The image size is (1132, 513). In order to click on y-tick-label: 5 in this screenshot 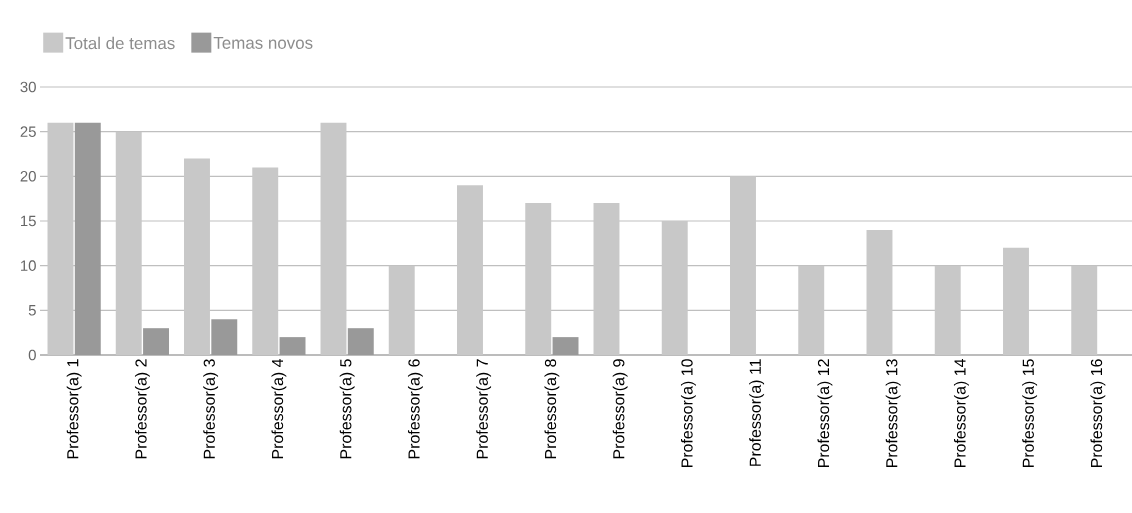, I will do `click(32, 310)`.